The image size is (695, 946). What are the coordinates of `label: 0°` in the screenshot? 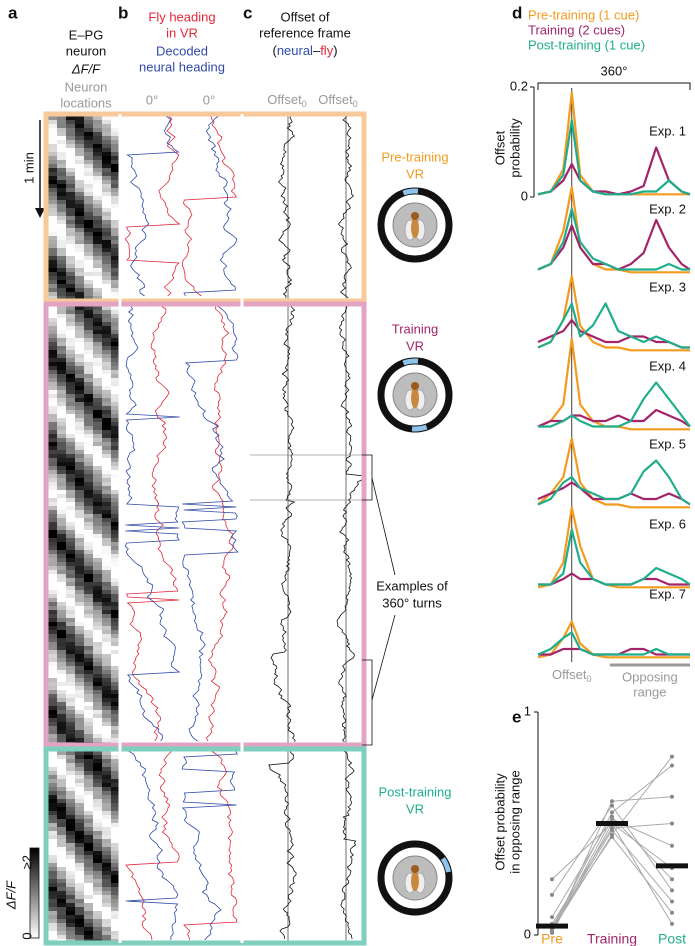 It's located at (209, 99).